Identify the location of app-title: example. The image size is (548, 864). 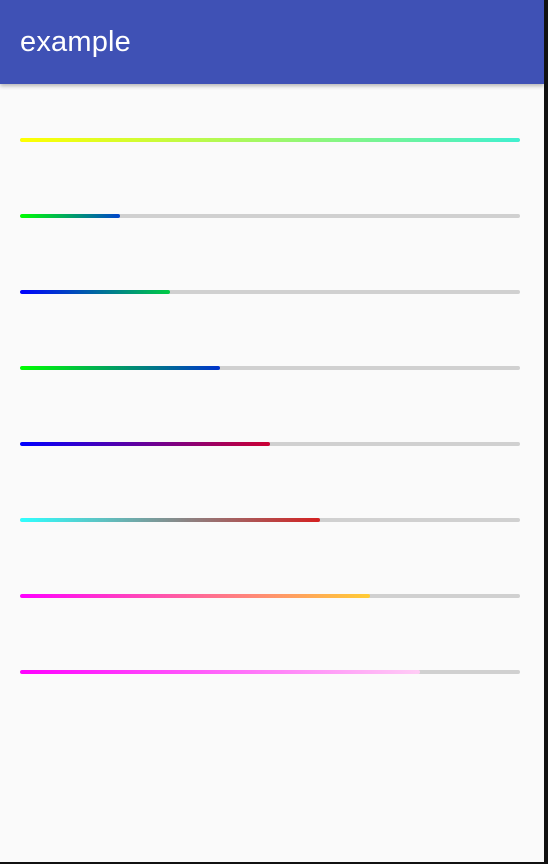
(76, 42).